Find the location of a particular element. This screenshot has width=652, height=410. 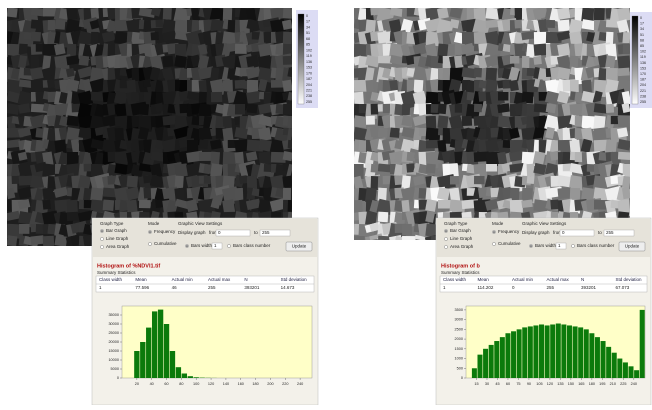

x-tick-label: 165 is located at coordinates (581, 384).